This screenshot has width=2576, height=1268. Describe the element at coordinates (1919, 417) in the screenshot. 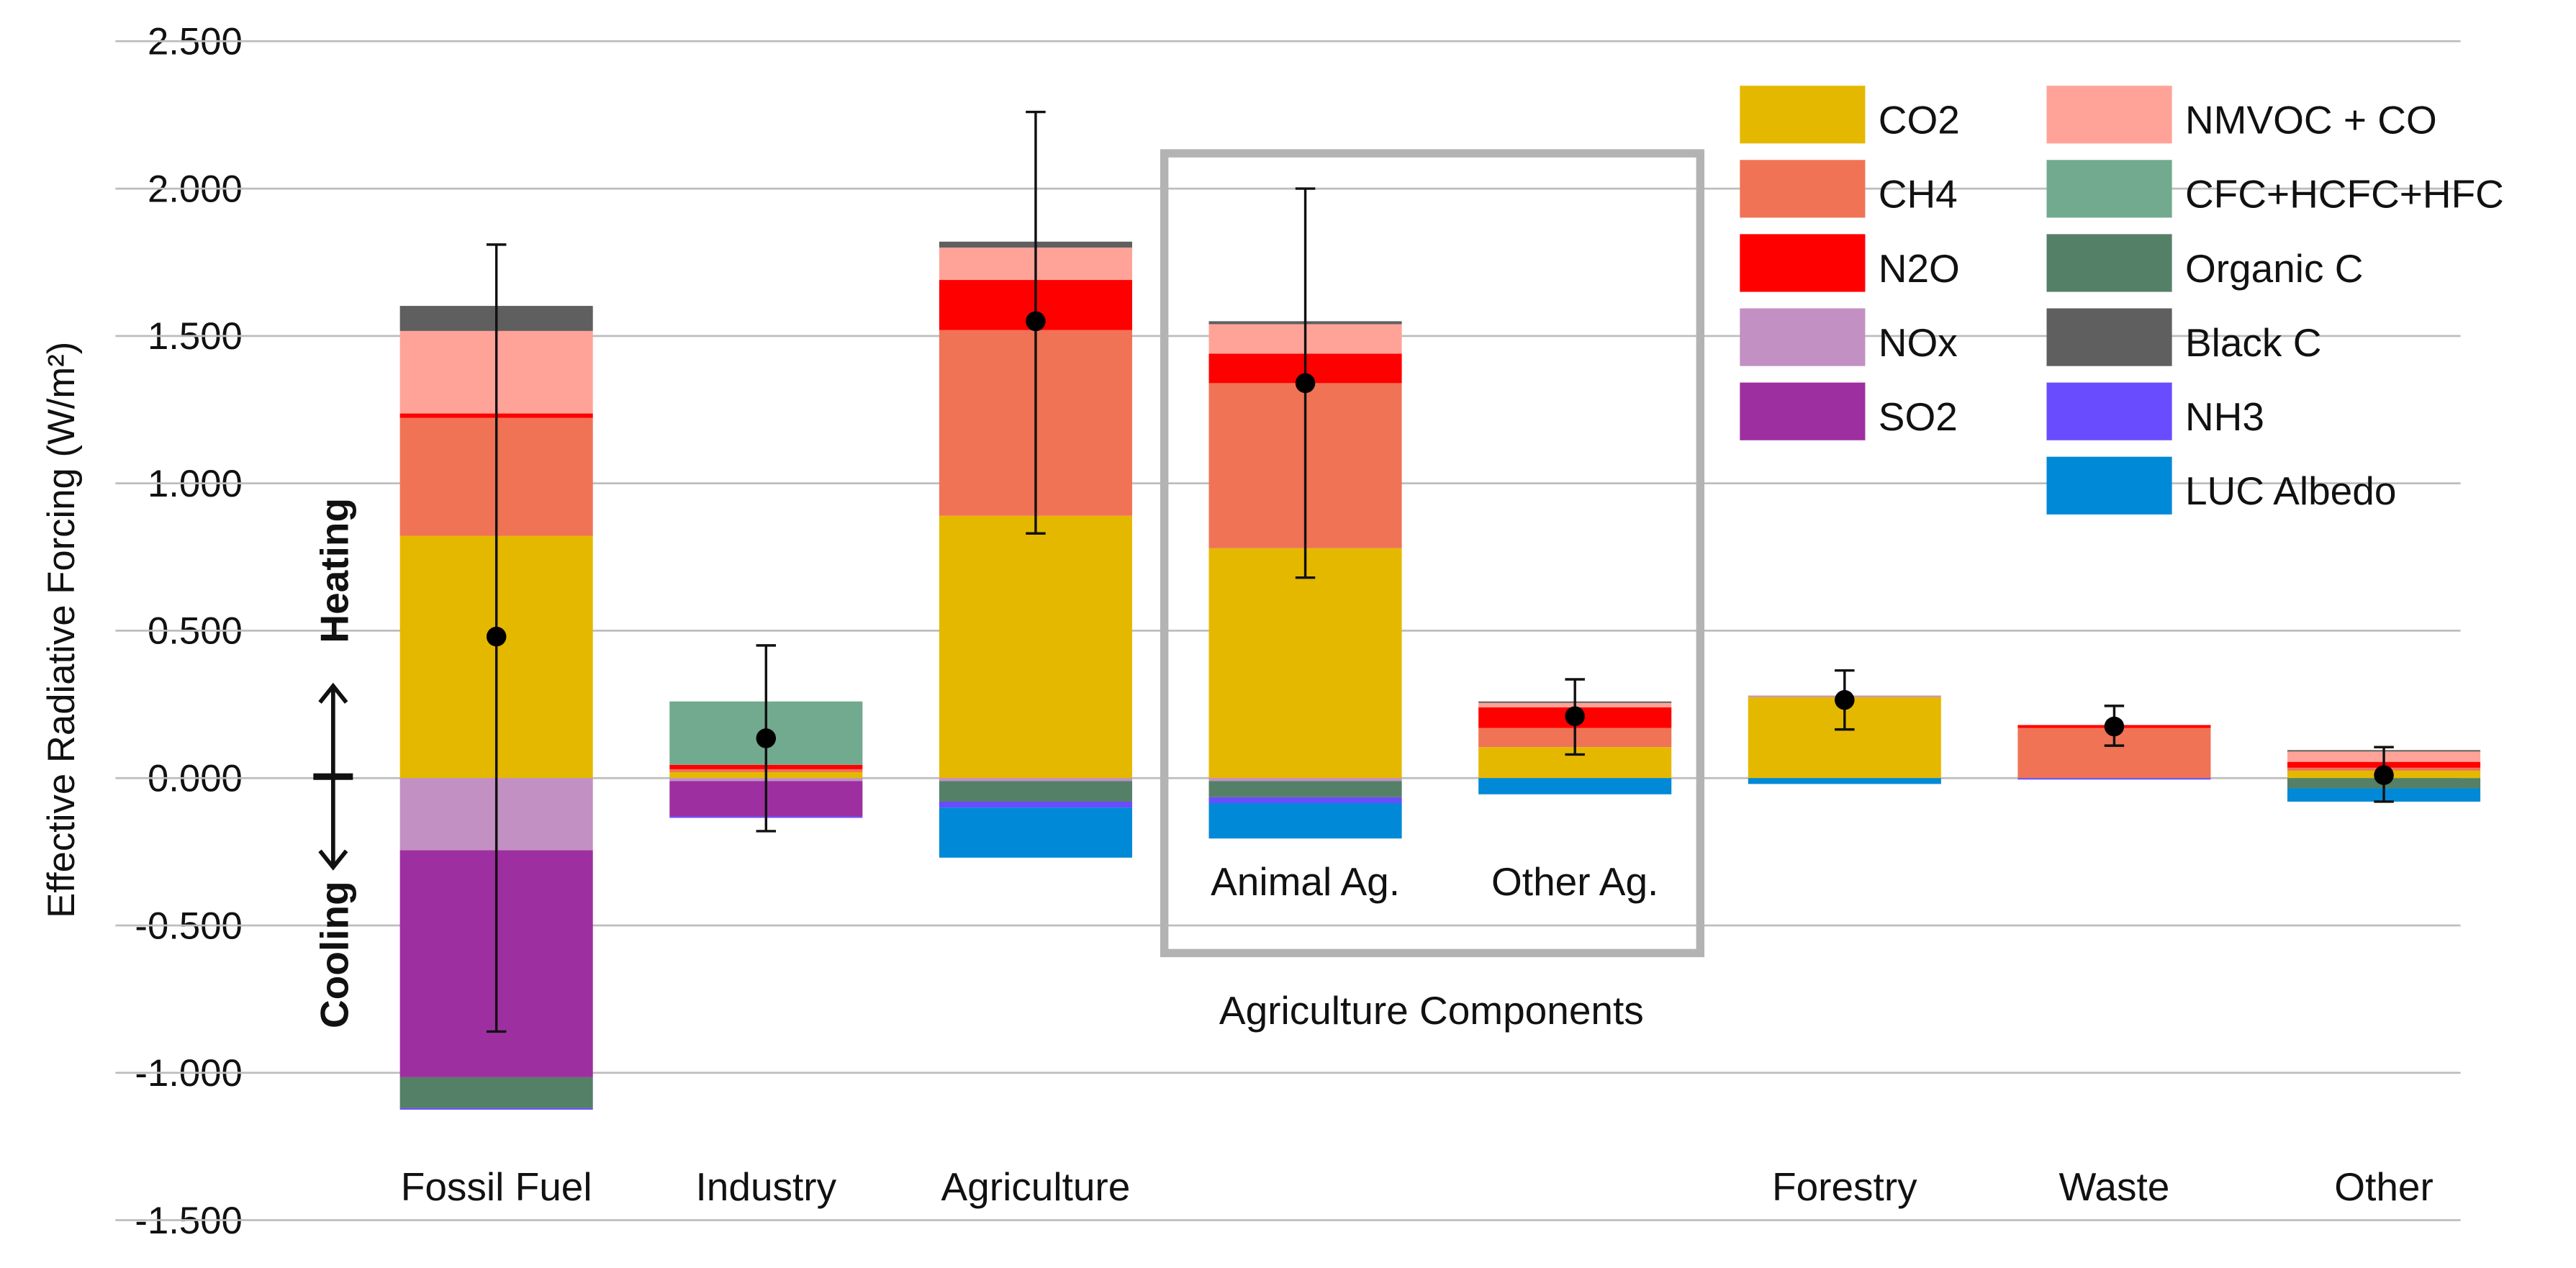

I see `legend-label: SO2` at that location.